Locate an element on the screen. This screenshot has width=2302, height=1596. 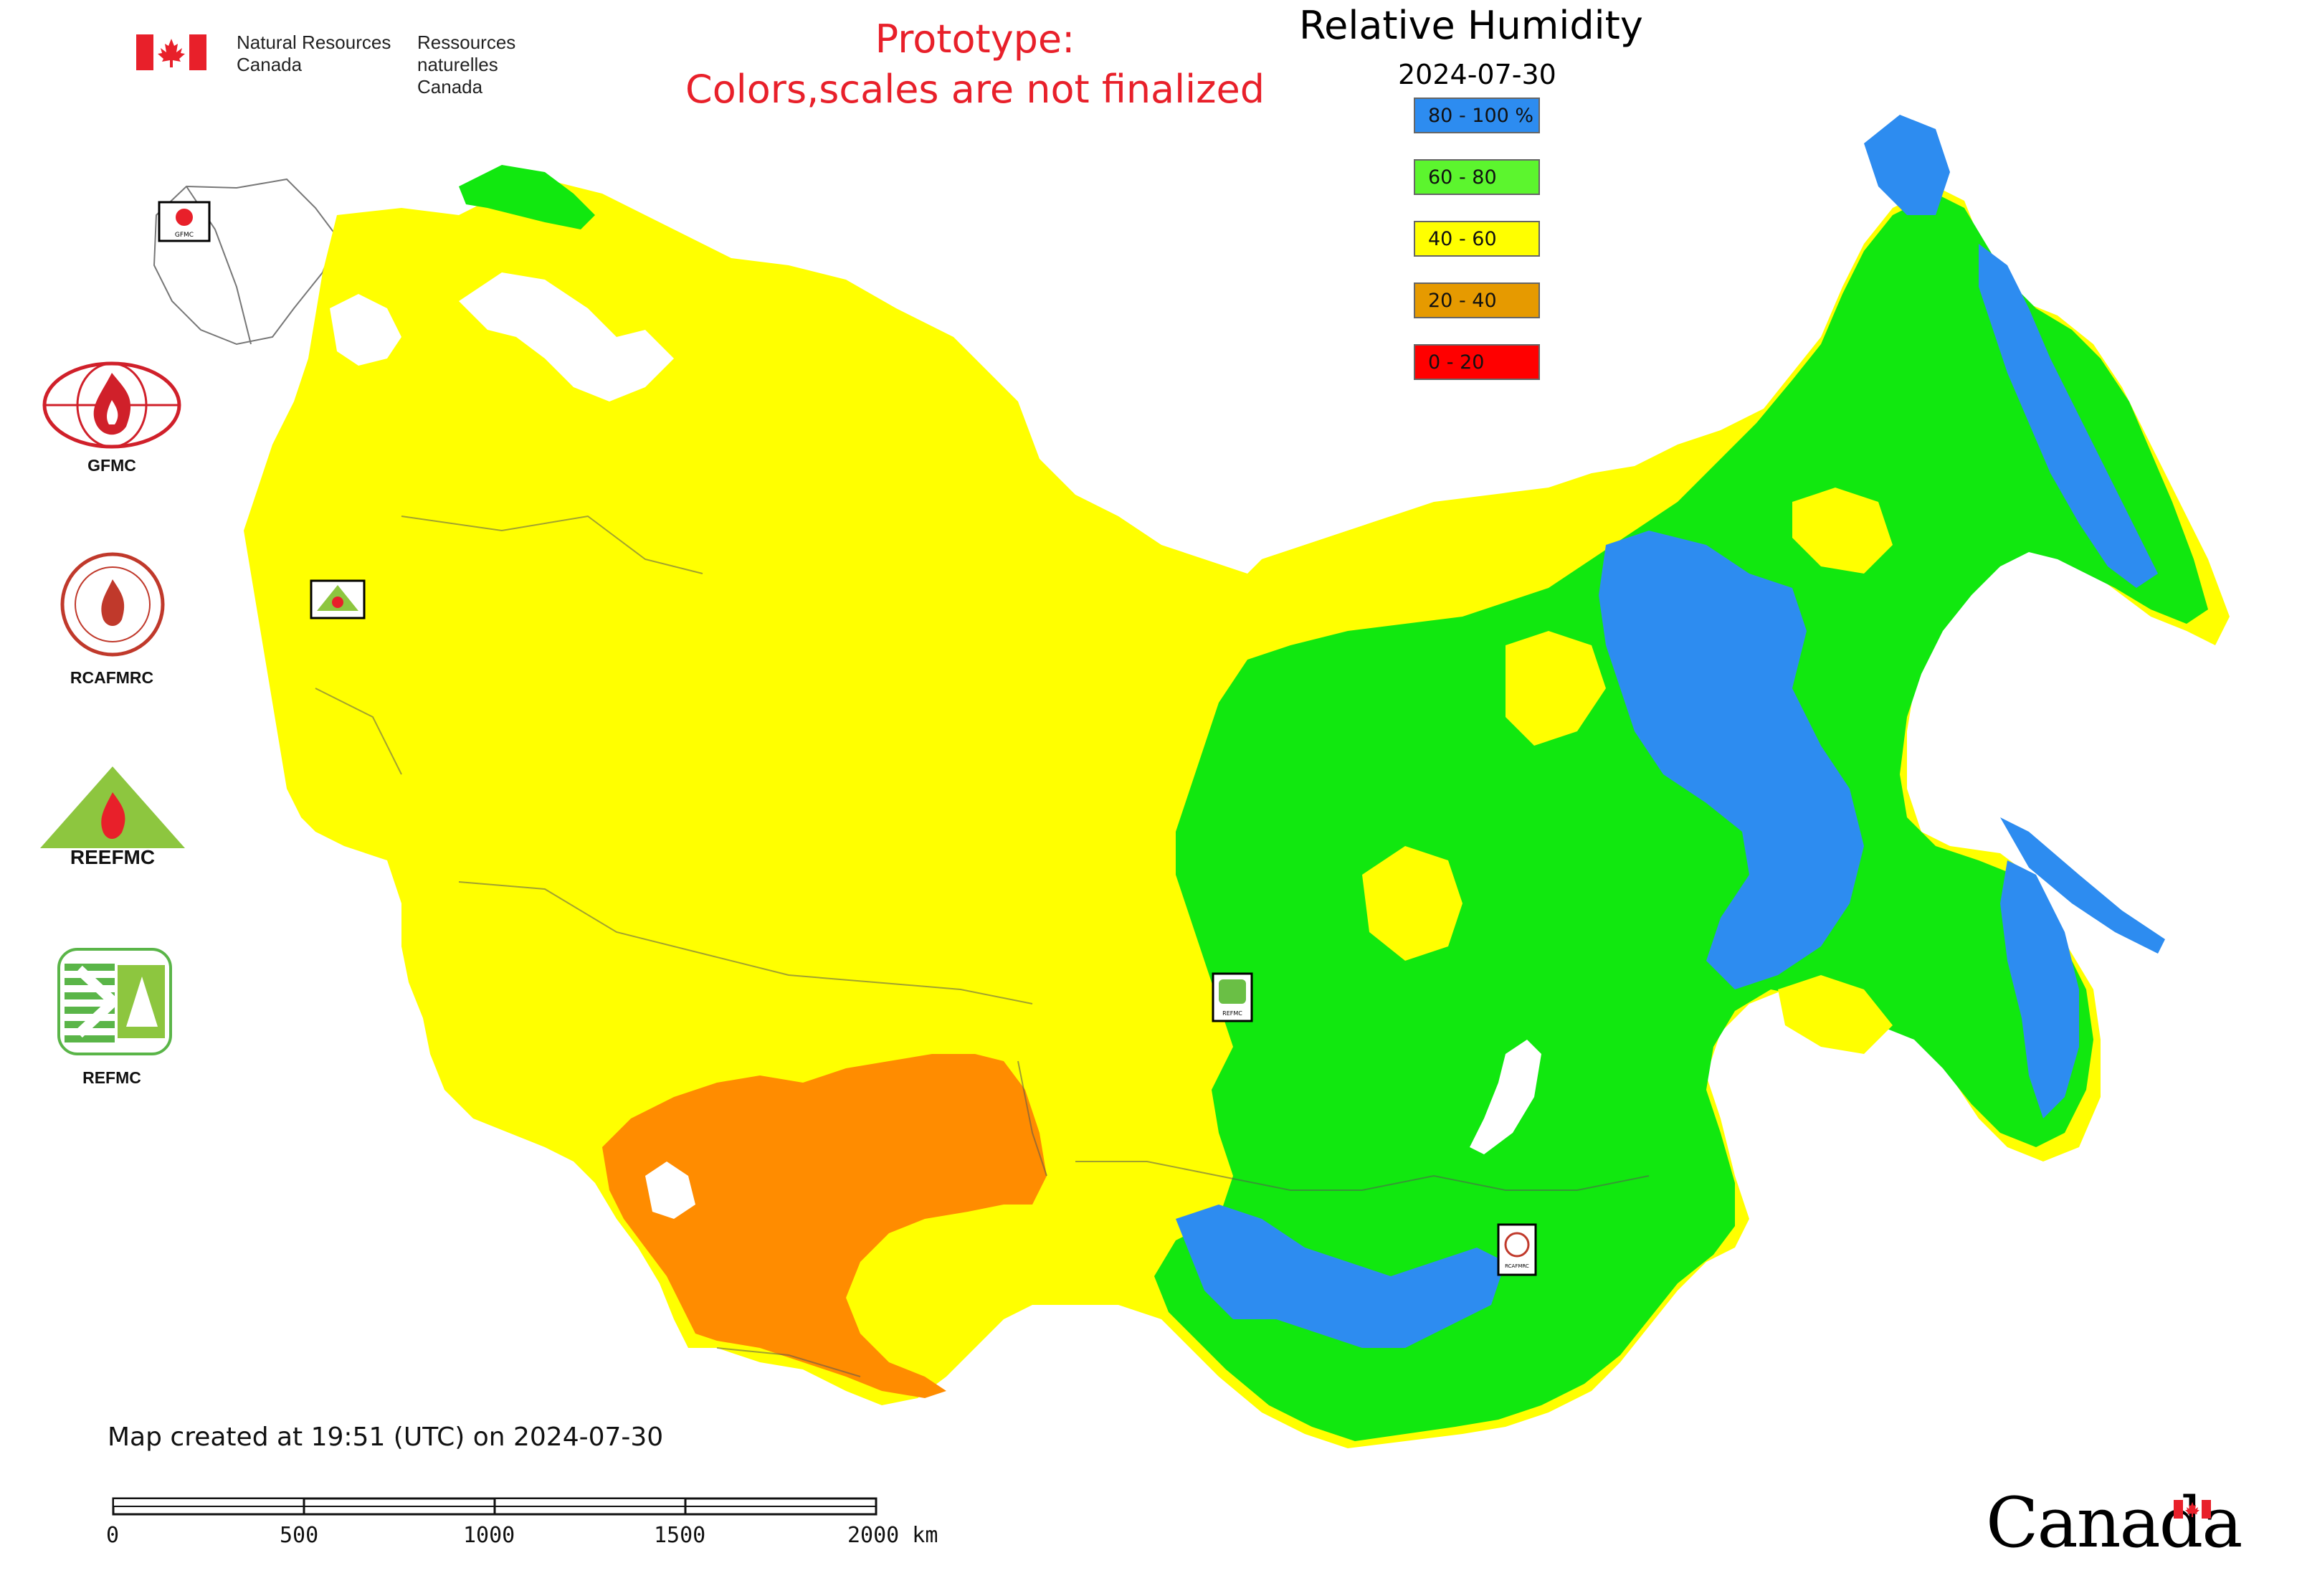
legend-label: 60 - 80 is located at coordinates (1462, 177).